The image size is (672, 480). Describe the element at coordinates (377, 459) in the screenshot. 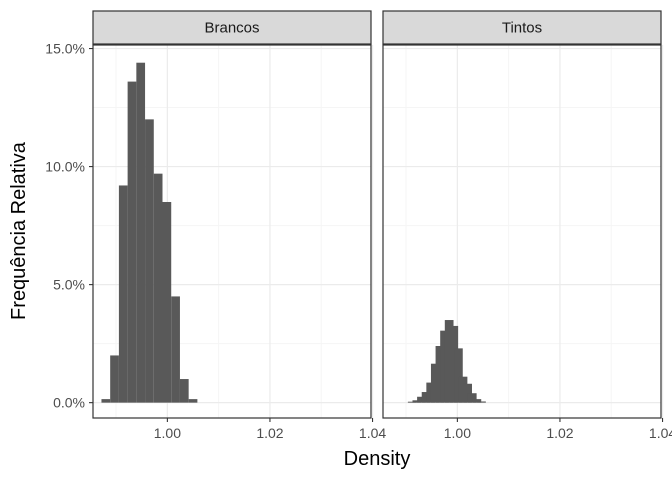

I see `x-axis-title: Density` at that location.